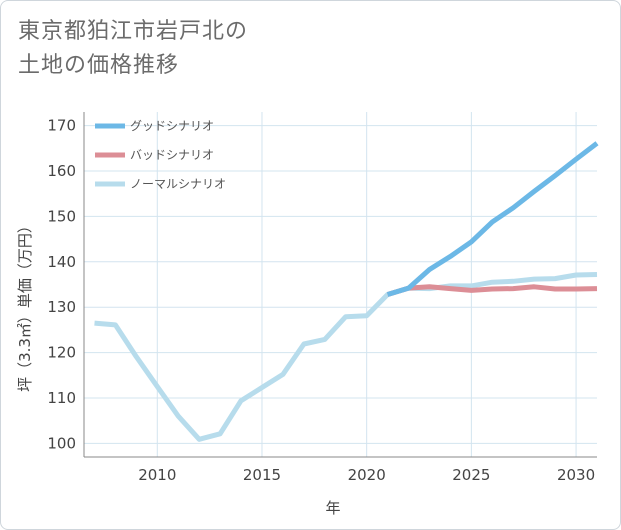 The width and height of the screenshot is (621, 530). Describe the element at coordinates (99, 65) in the screenshot. I see `title-line-2: 土地の価格推移` at that location.